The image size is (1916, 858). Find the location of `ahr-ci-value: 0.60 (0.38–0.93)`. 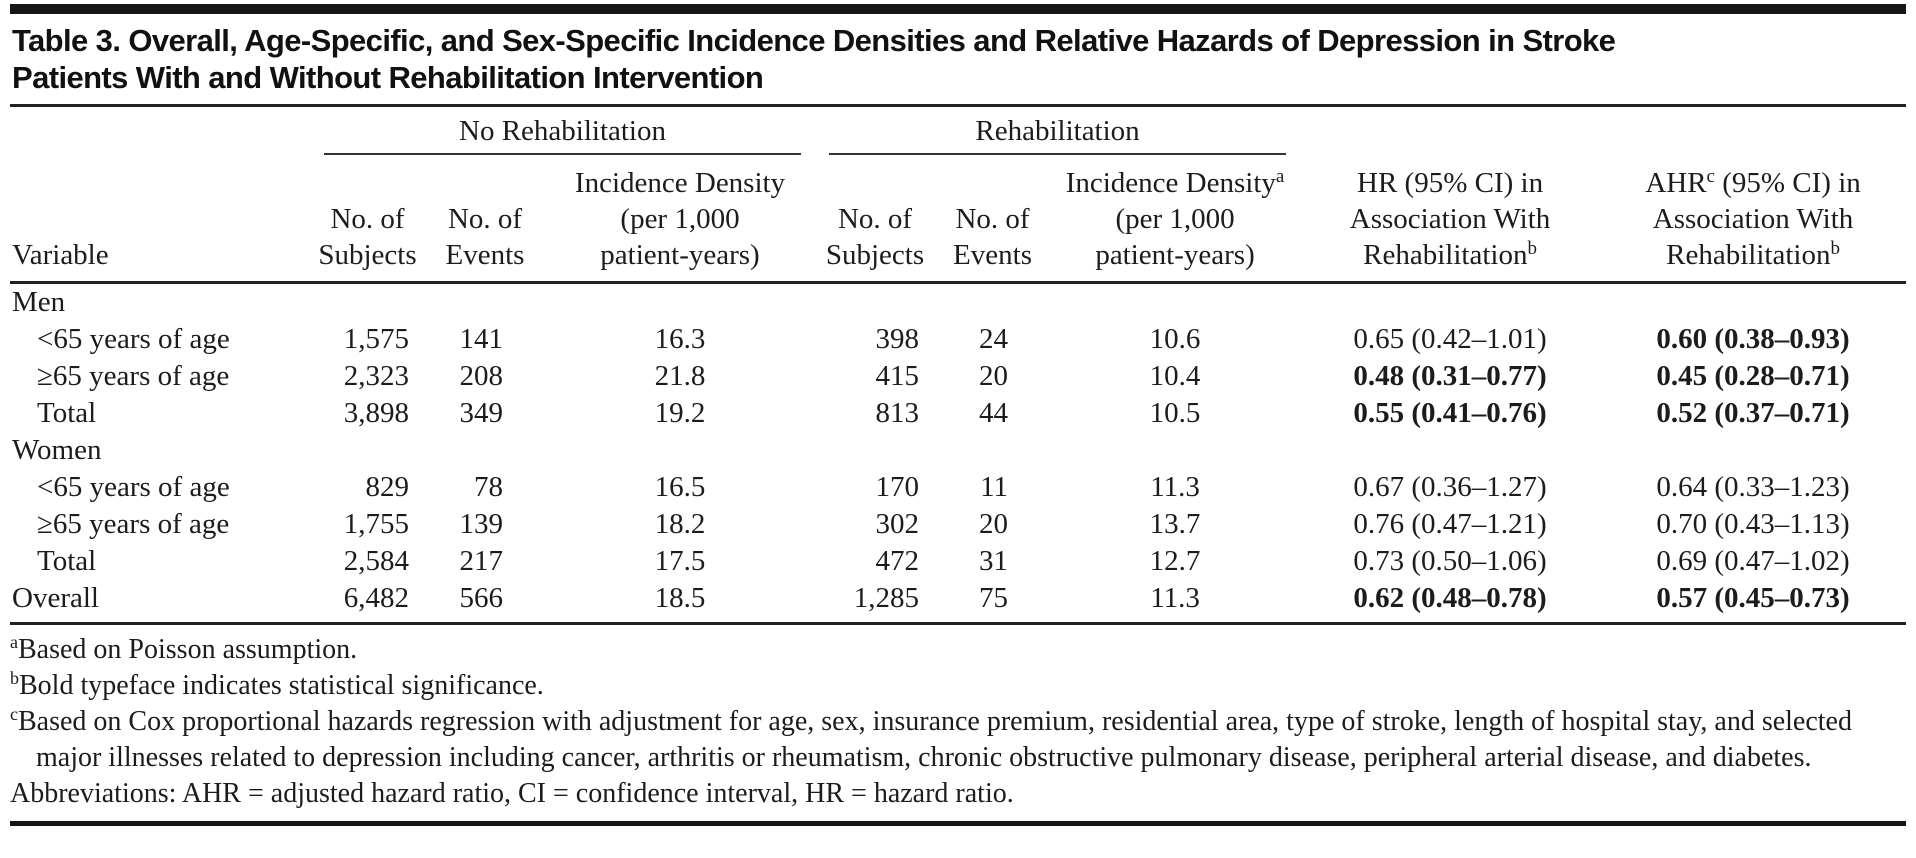

ahr-ci-value: 0.60 (0.38–0.93) is located at coordinates (1753, 339).